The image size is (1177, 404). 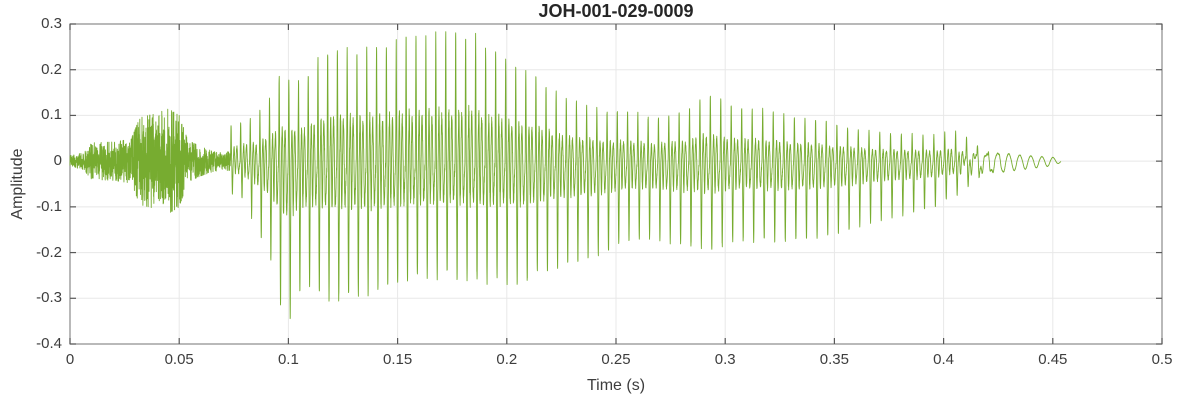 I want to click on x-axis-label: Time (s), so click(x=616, y=385).